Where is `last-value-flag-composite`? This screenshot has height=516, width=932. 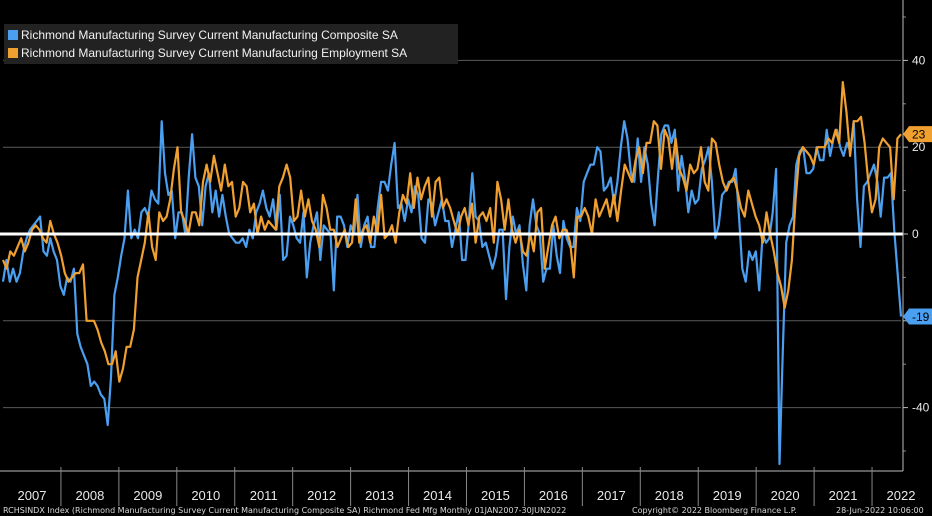 last-value-flag-composite is located at coordinates (917, 316).